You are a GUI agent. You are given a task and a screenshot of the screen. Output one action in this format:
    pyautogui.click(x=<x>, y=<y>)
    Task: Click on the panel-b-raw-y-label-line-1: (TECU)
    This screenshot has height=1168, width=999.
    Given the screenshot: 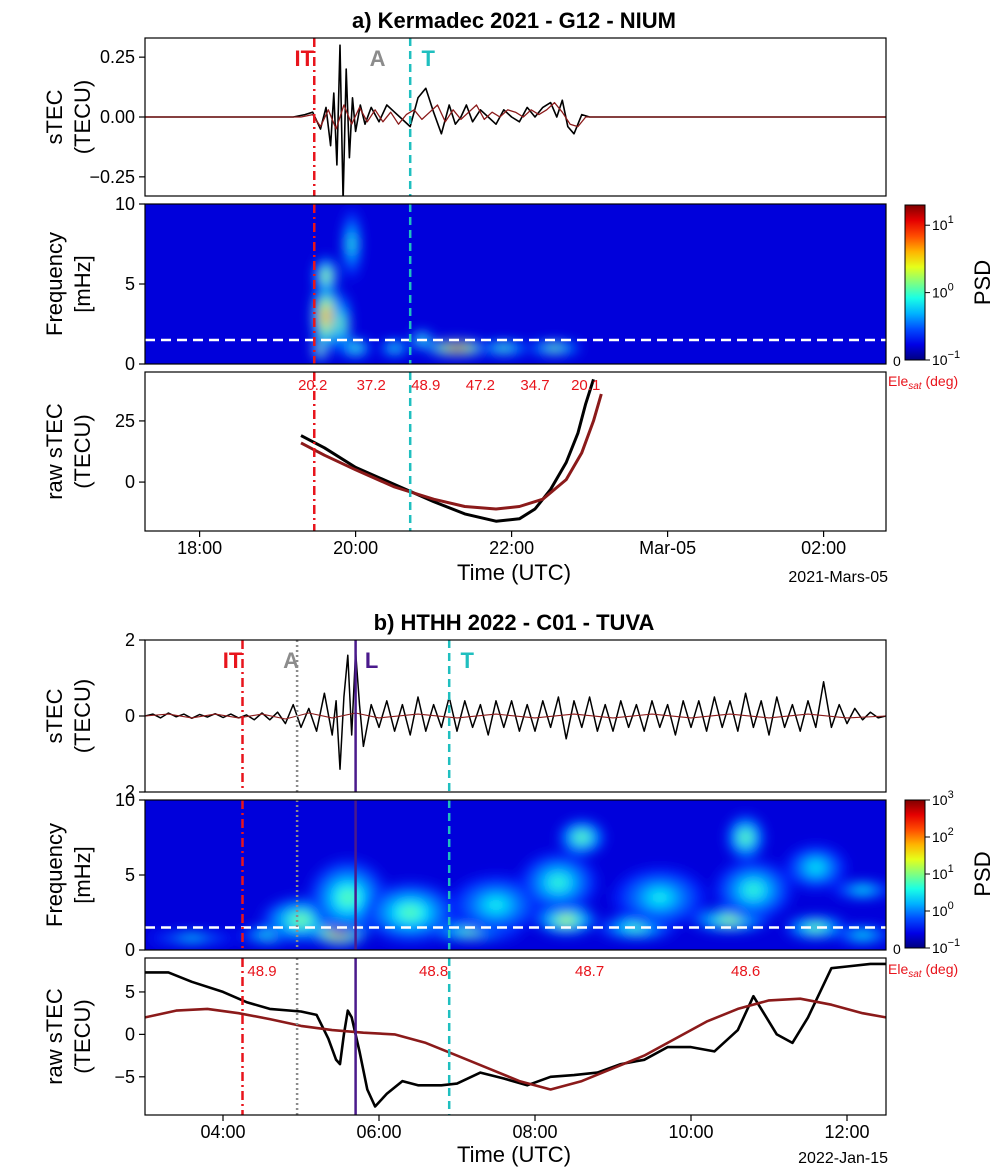 What is the action you would take?
    pyautogui.click(x=82, y=1036)
    